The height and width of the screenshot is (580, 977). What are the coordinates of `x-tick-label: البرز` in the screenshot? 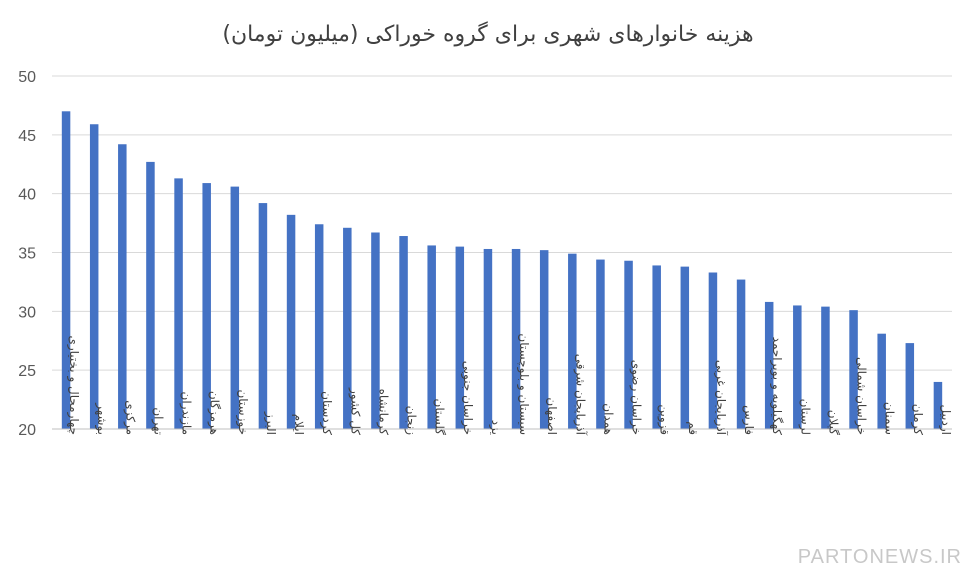 It's located at (270, 423).